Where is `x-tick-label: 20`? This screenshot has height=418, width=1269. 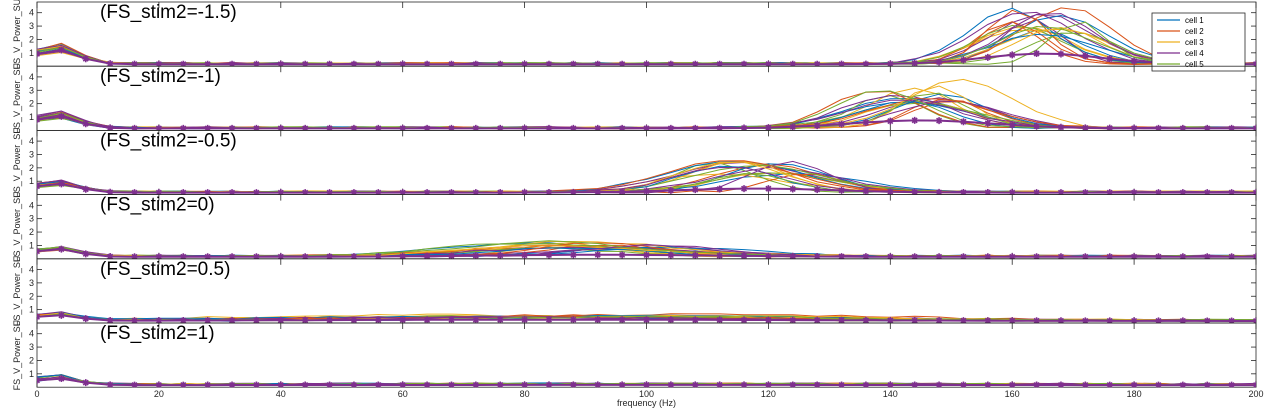 x-tick-label: 20 is located at coordinates (159, 394).